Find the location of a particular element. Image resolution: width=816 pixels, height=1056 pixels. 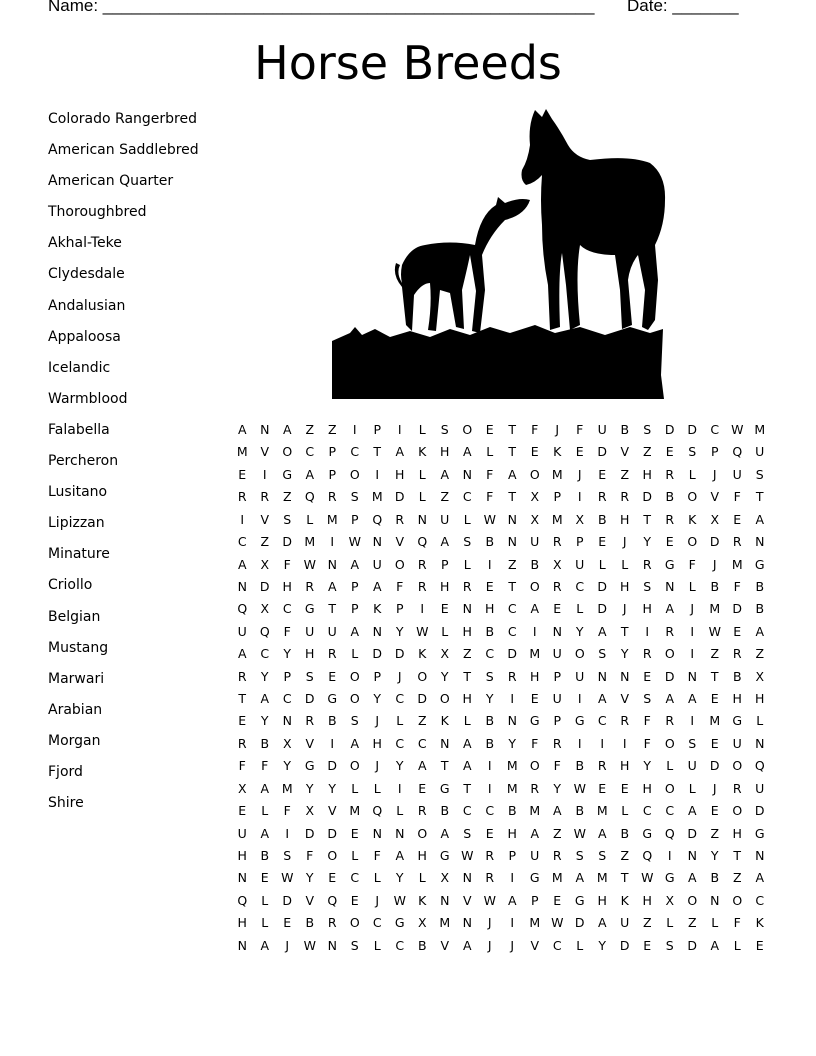

word-list-item: Mustang is located at coordinates (78, 647).